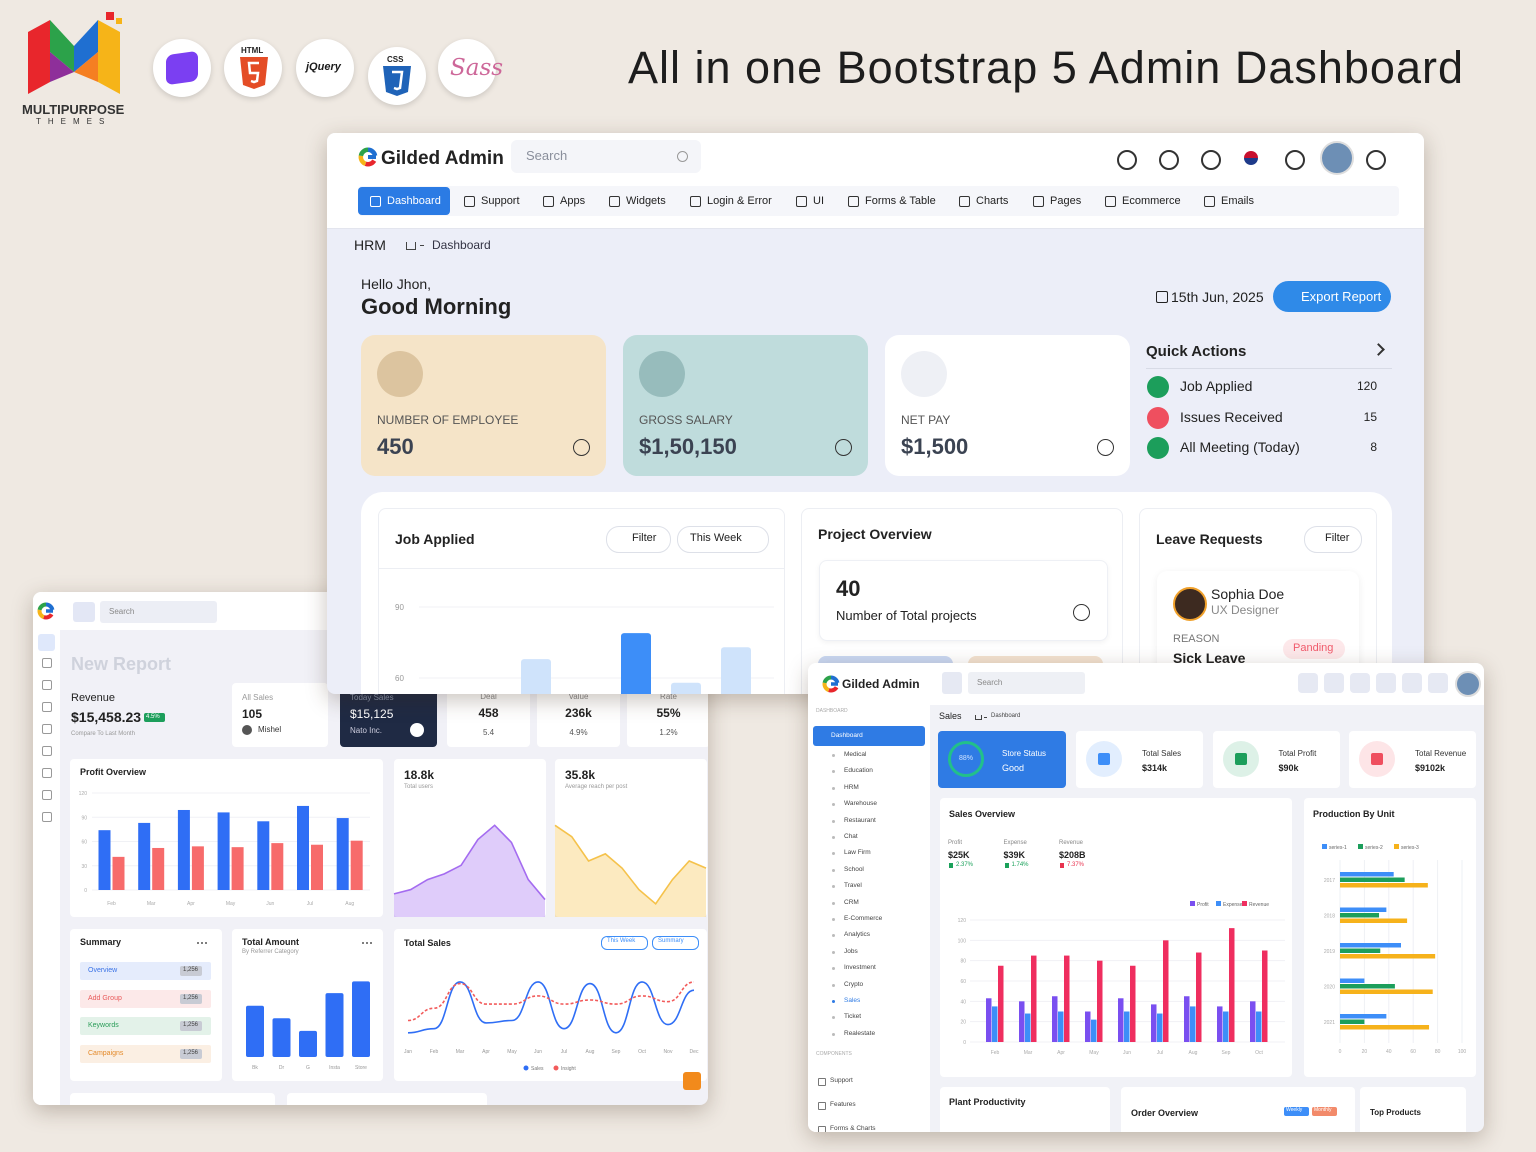 The height and width of the screenshot is (1152, 1536). Describe the element at coordinates (1066, 201) in the screenshot. I see `nav-item: Pages` at that location.